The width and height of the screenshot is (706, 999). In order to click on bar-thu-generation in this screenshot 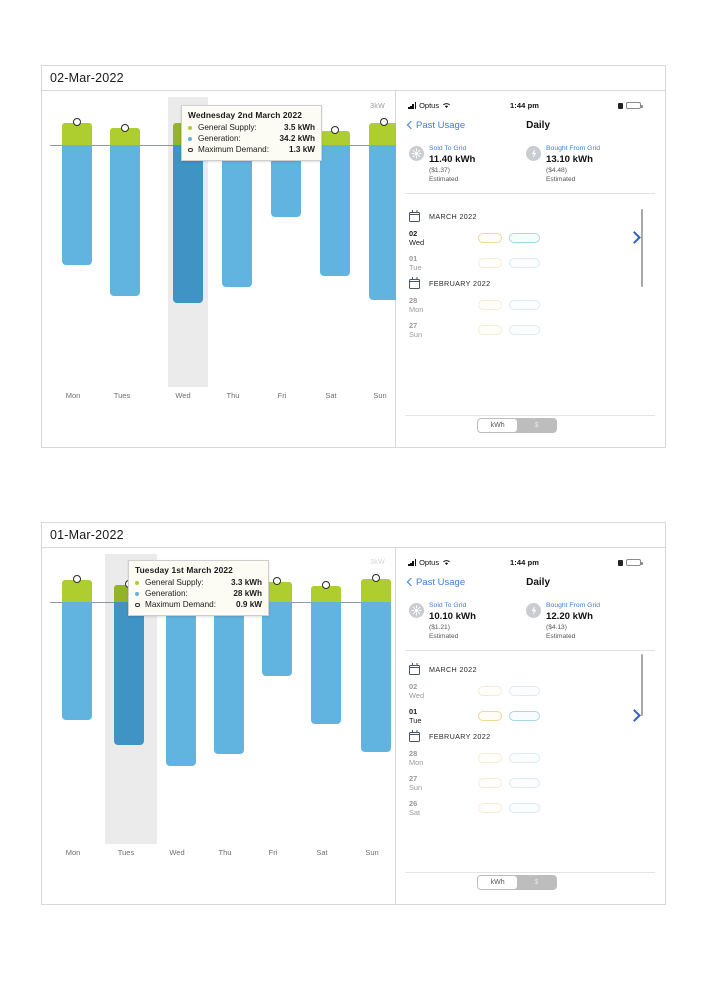, I will do `click(237, 216)`.